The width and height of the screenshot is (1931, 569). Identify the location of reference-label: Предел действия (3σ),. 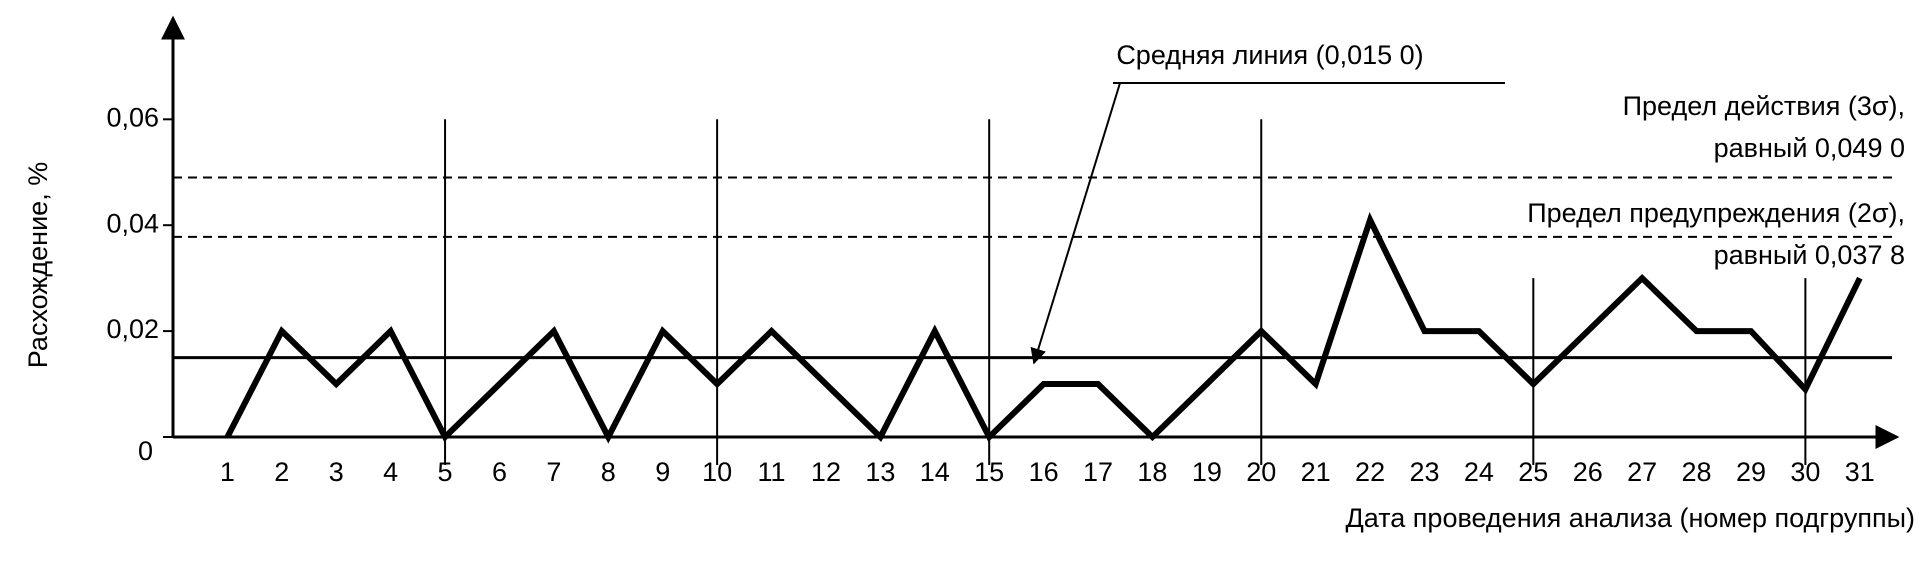
(1764, 106).